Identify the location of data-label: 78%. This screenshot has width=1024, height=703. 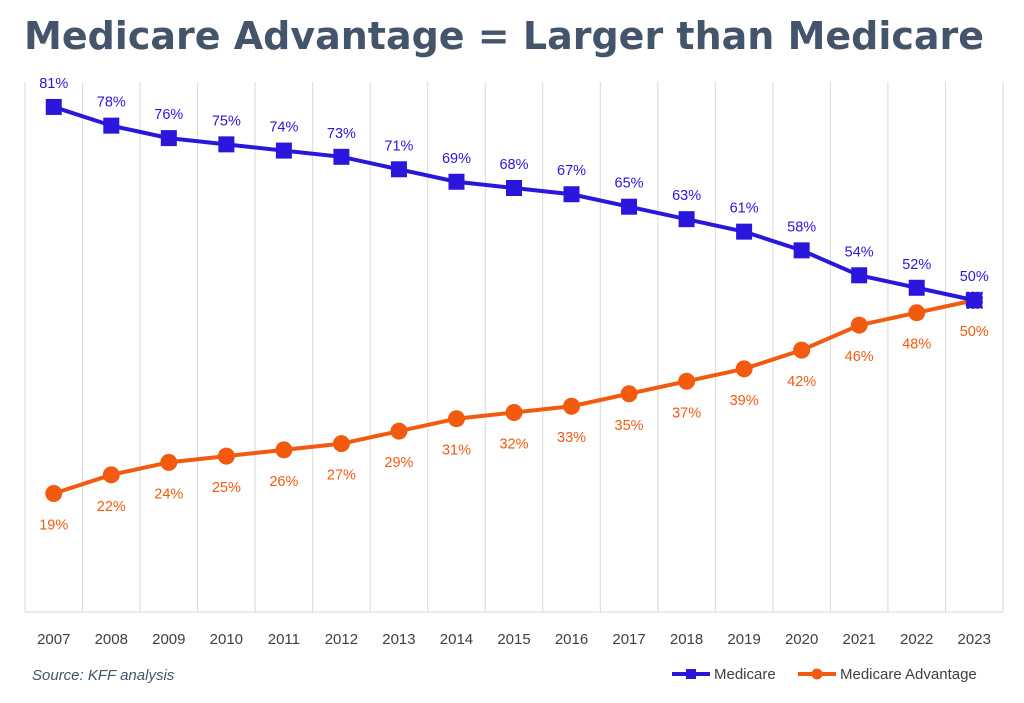
(111, 103).